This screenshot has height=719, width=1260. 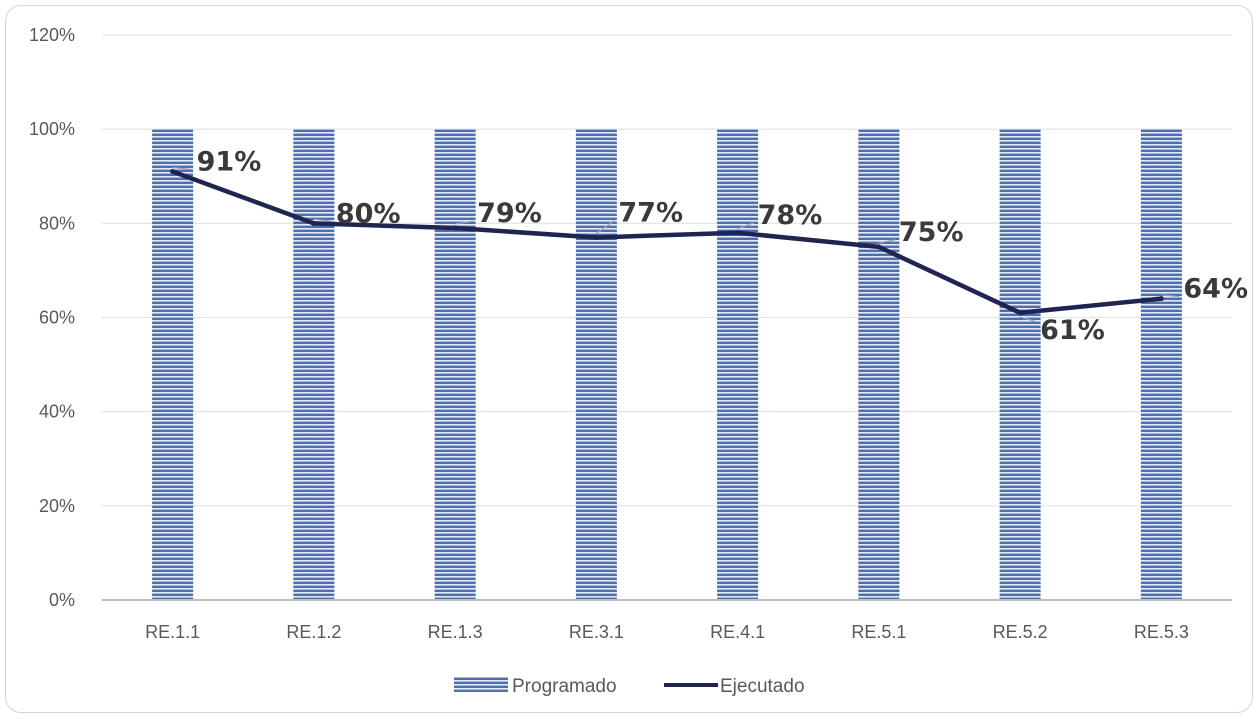 What do you see at coordinates (790, 215) in the screenshot?
I see `data-label: 78%` at bounding box center [790, 215].